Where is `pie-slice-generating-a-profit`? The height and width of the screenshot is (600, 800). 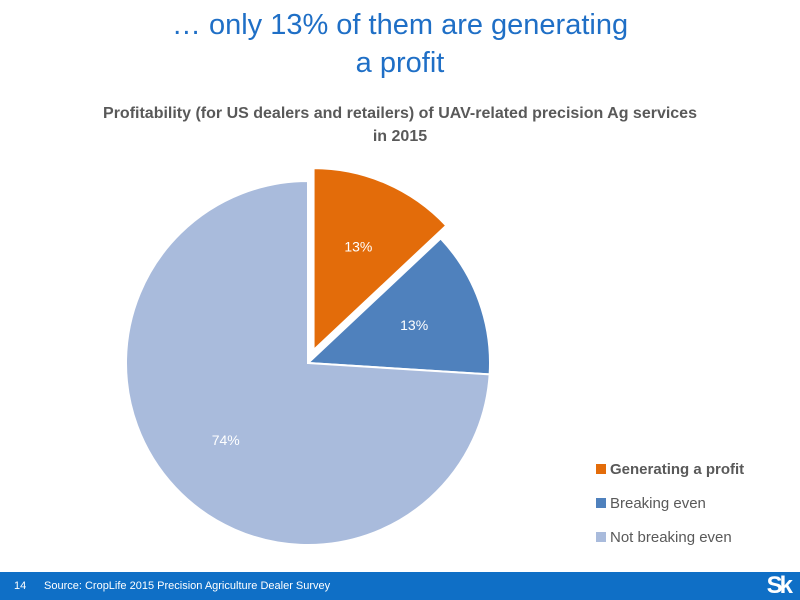 pie-slice-generating-a-profit is located at coordinates (380, 260).